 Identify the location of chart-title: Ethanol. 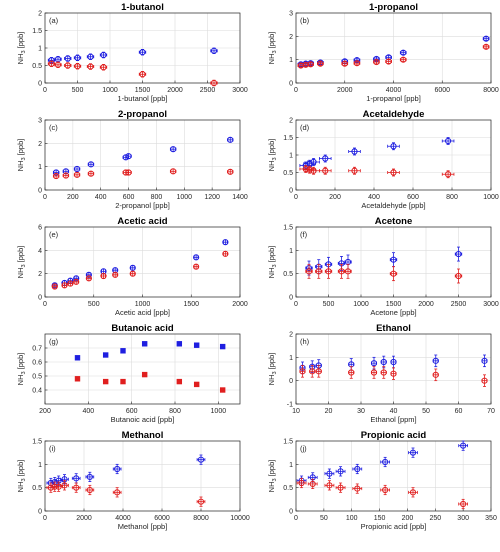
(393, 328).